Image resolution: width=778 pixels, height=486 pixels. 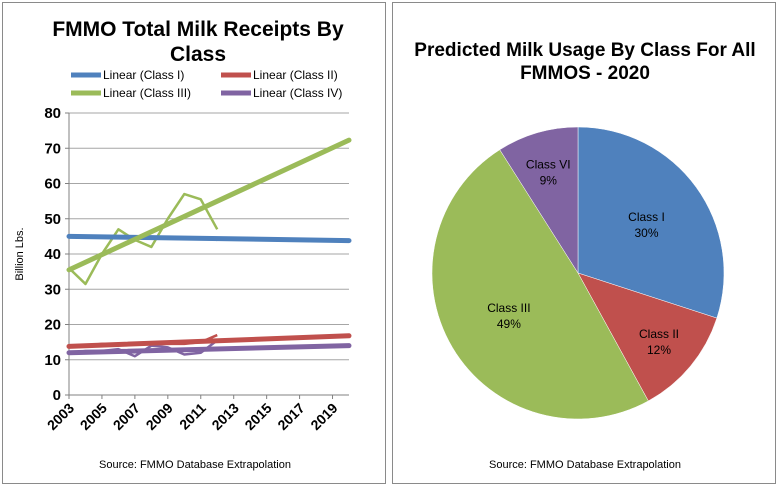 What do you see at coordinates (323, 416) in the screenshot?
I see `x-tick-label: 2019` at bounding box center [323, 416].